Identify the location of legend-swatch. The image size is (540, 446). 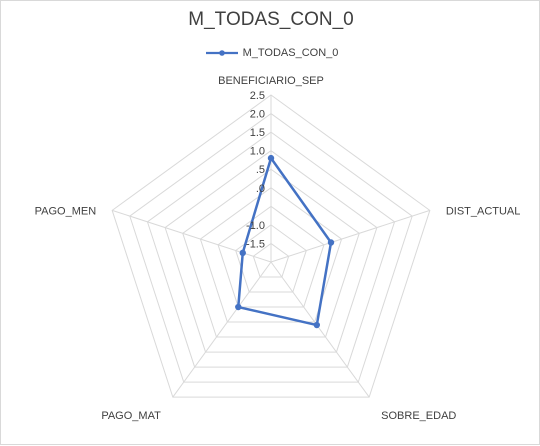
(221, 53).